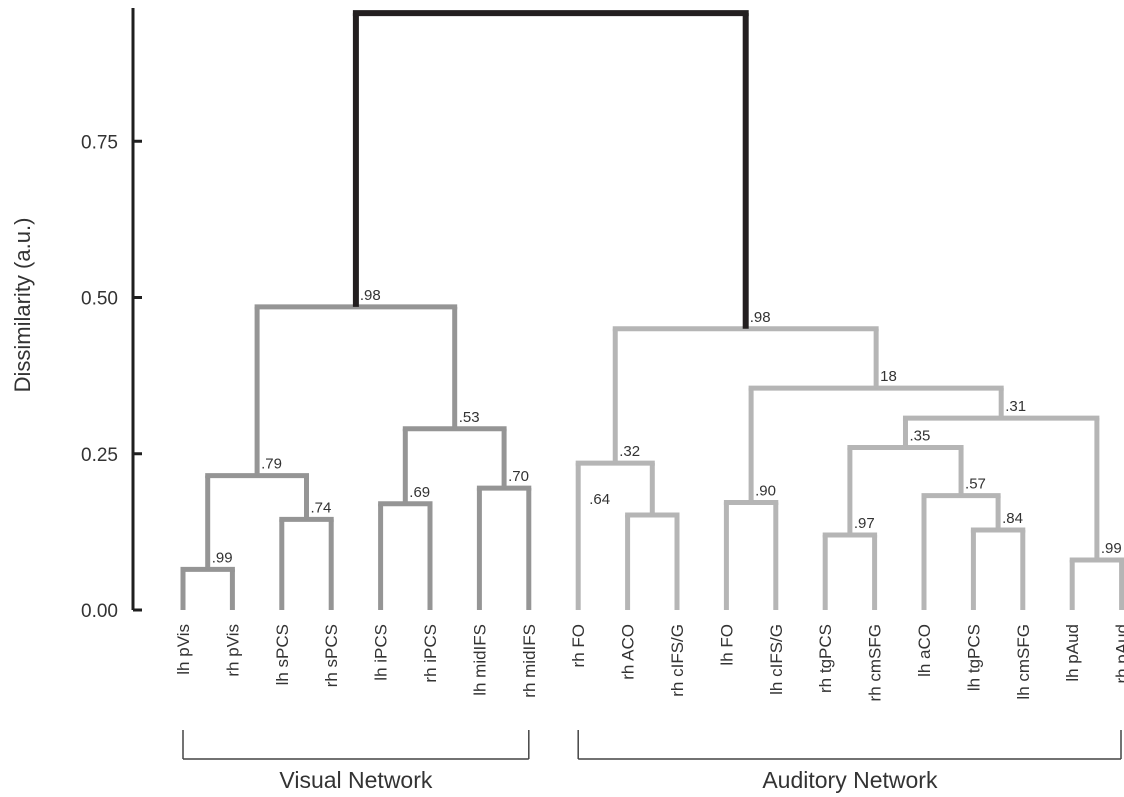 Image resolution: width=1124 pixels, height=797 pixels. What do you see at coordinates (321, 507) in the screenshot?
I see `support-value-v2: .74` at bounding box center [321, 507].